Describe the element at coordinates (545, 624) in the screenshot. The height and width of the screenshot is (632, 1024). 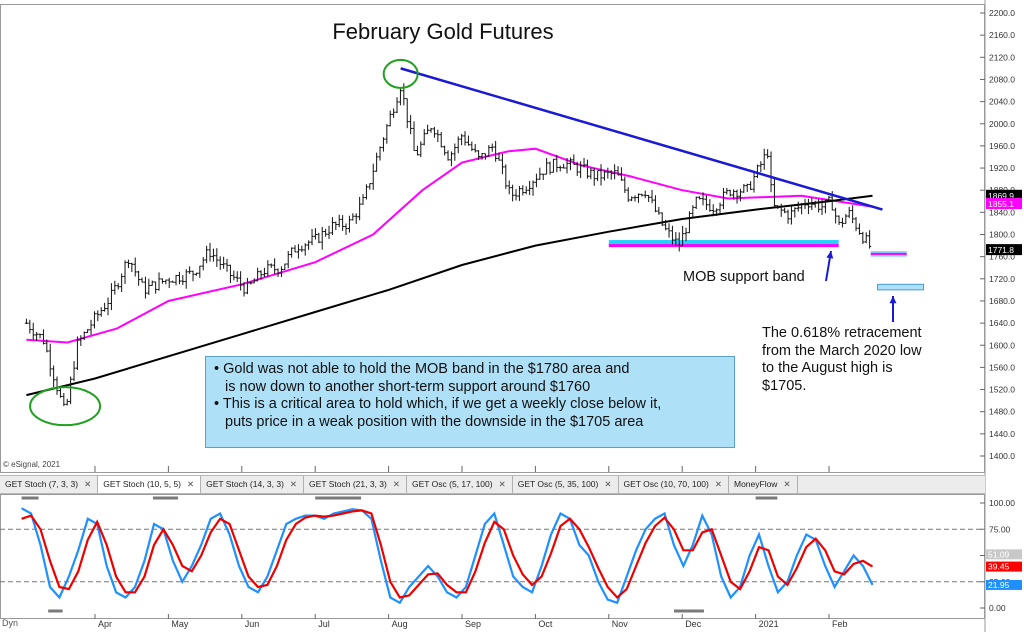
I see `x-tick-label: Oct` at that location.